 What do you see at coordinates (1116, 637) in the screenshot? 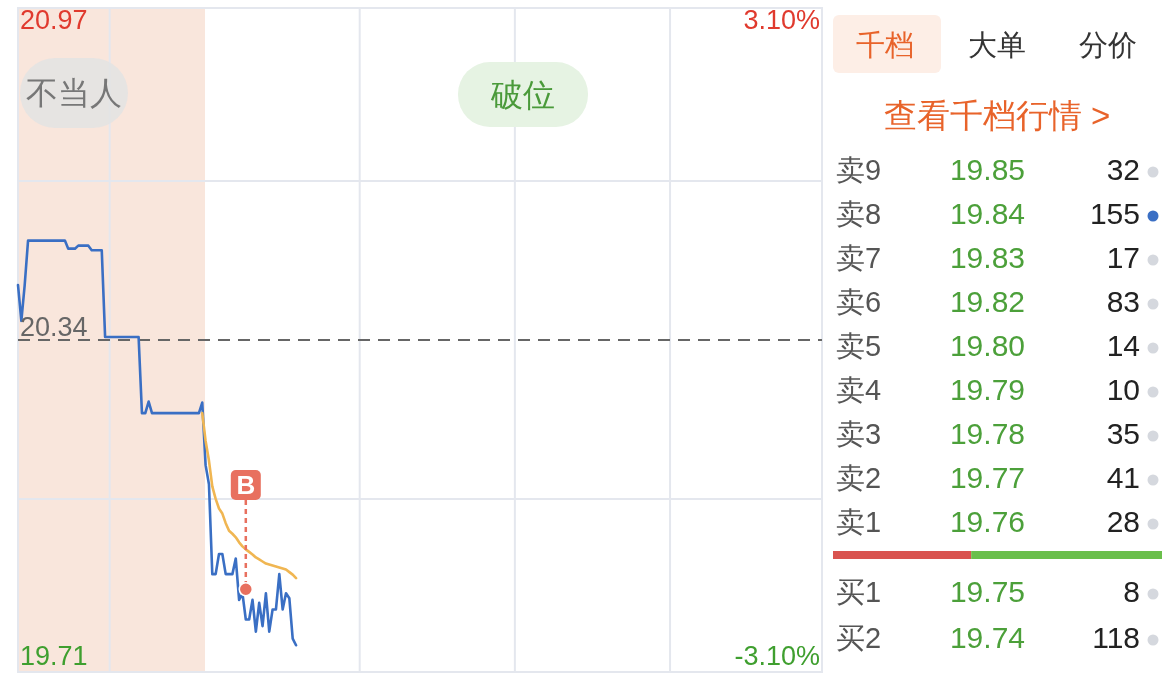
I see `data-label: 118` at bounding box center [1116, 637].